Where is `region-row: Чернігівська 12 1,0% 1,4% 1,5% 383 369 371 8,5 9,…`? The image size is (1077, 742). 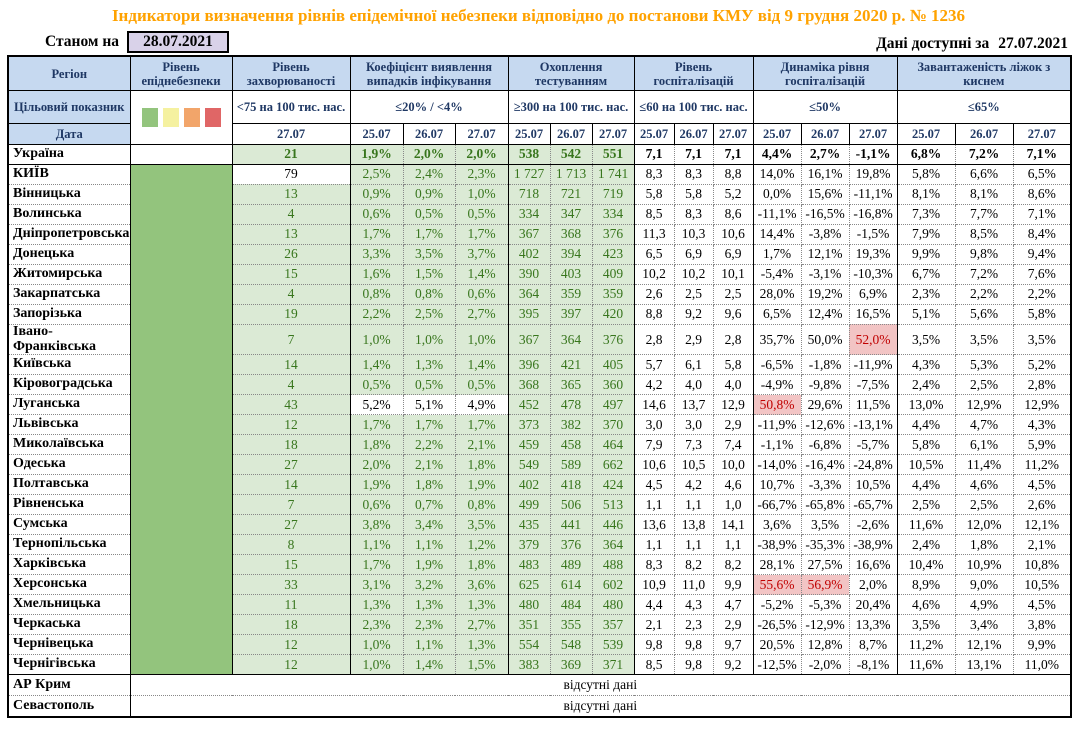
region-row: Чернігівська 12 1,0% 1,4% 1,5% 383 369 371 8,5 9,… is located at coordinates (540, 665).